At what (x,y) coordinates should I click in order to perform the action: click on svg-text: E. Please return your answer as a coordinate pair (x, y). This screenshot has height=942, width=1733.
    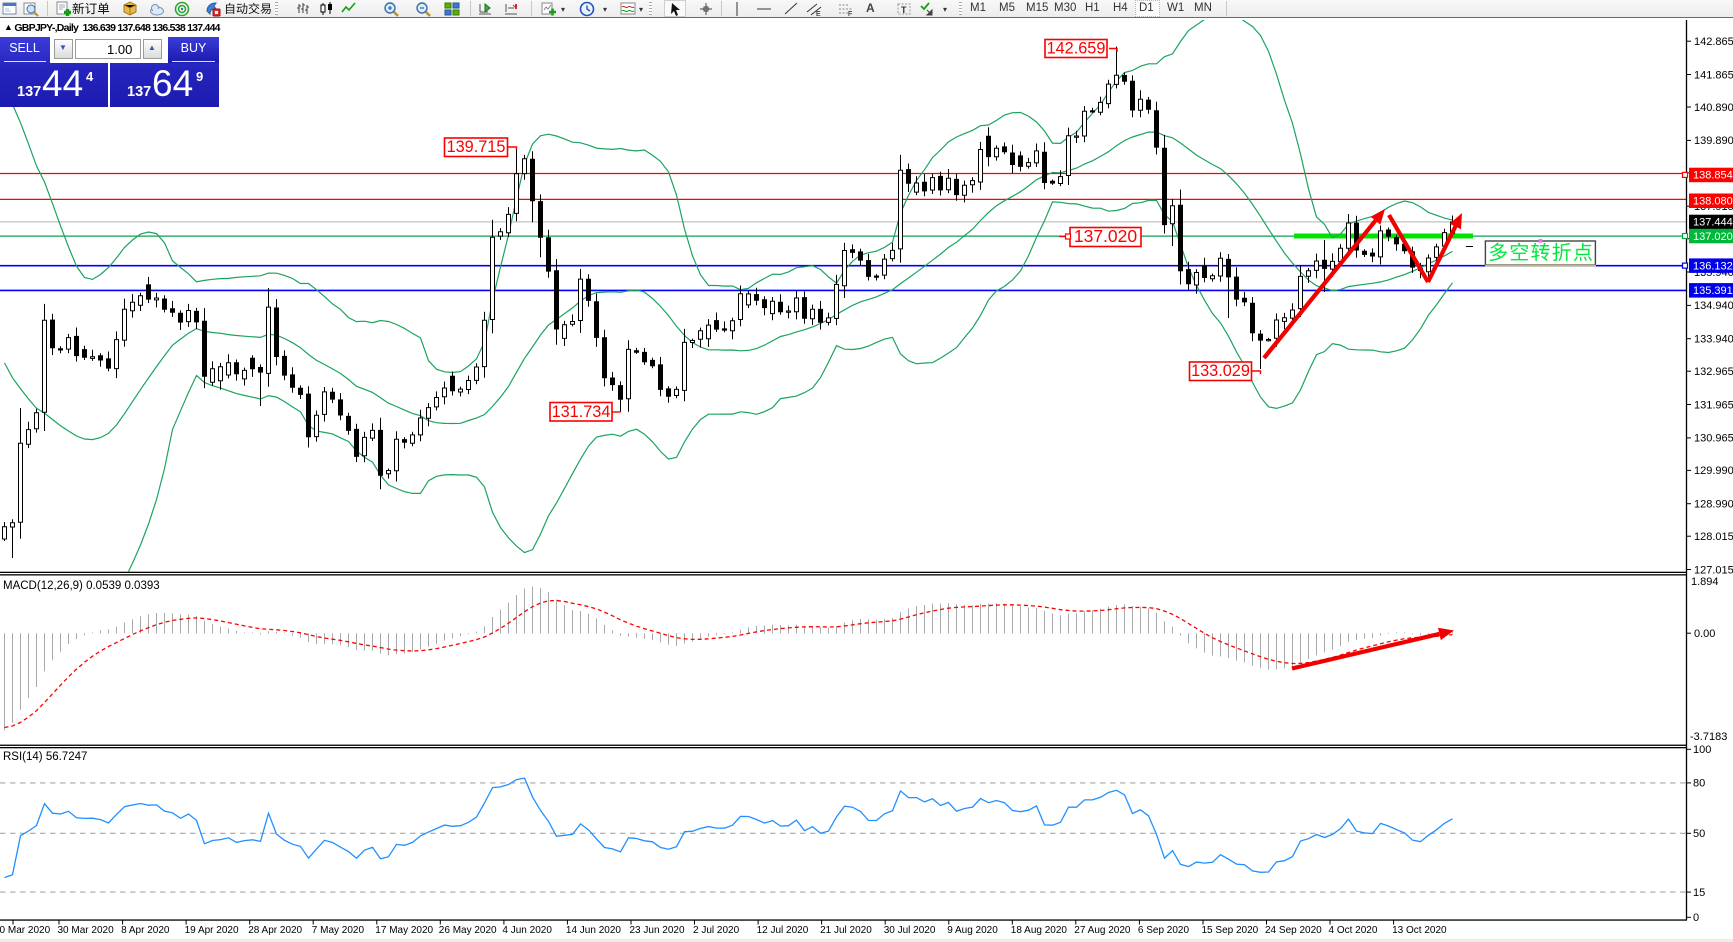
    Looking at the image, I should click on (818, 14).